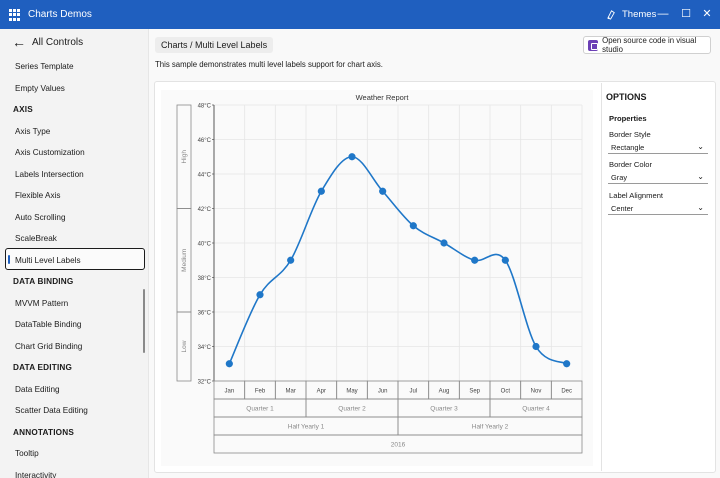 This screenshot has height=478, width=720. I want to click on sidebar-item: DataTable Binding, so click(48, 324).